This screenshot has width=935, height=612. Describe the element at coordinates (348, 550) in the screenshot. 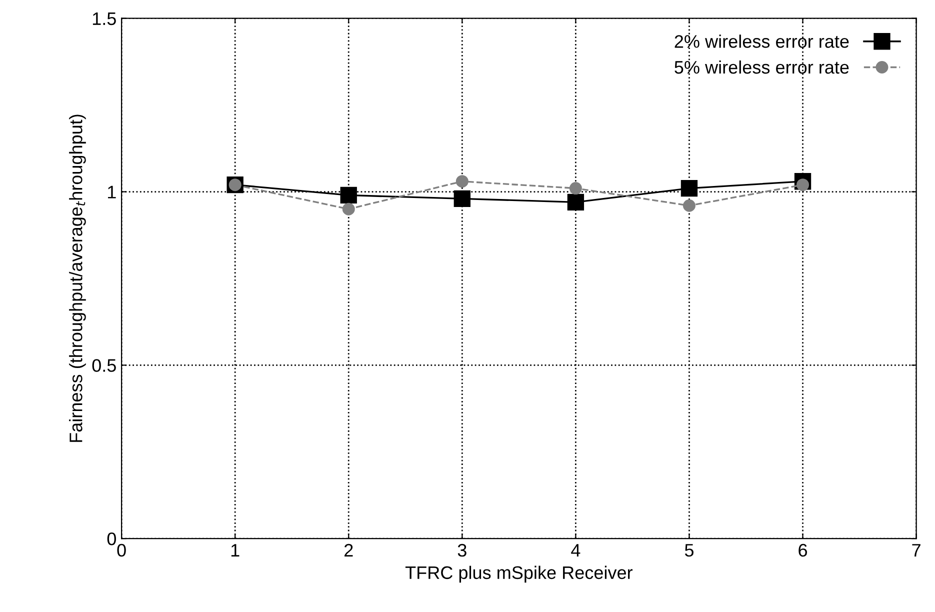

I see `x-tick-label: 2` at that location.